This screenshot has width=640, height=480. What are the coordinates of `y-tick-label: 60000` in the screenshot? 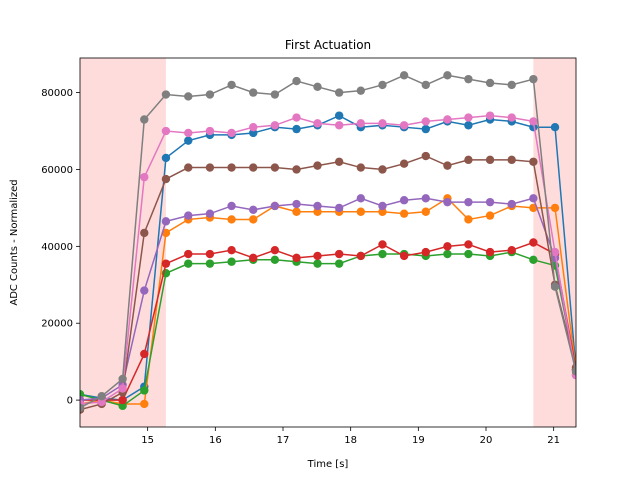 It's located at (57, 170).